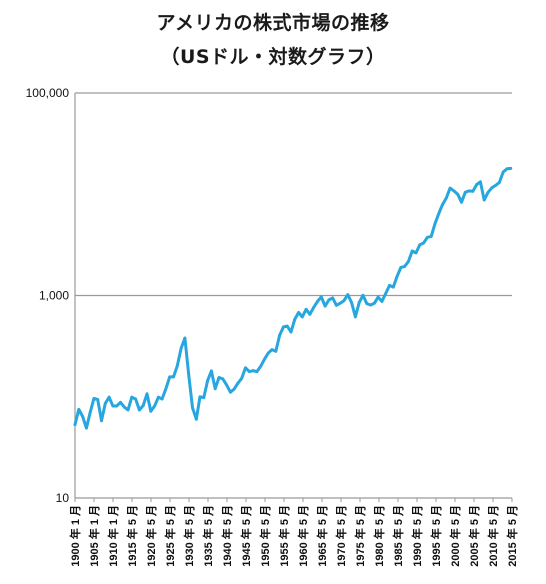  Describe the element at coordinates (94, 536) in the screenshot. I see `x-tick-label: 1905 年 1 月` at that location.